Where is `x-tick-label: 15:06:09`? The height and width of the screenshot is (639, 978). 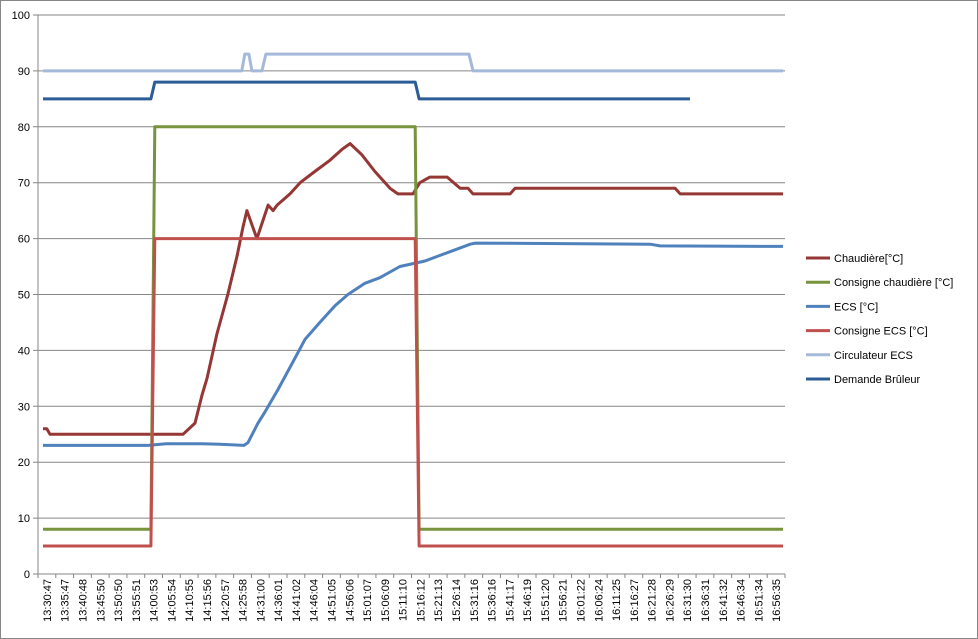 x-tick-label: 15:06:09 is located at coordinates (386, 600).